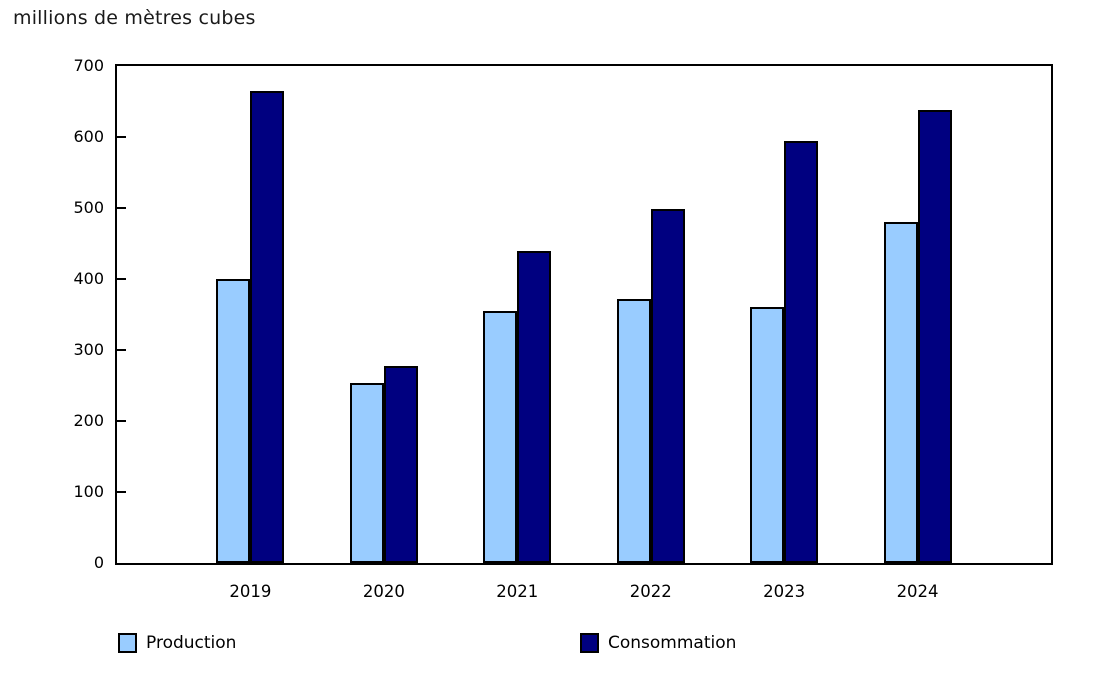  Describe the element at coordinates (88, 65) in the screenshot. I see `y-axis-label-700: 700` at that location.